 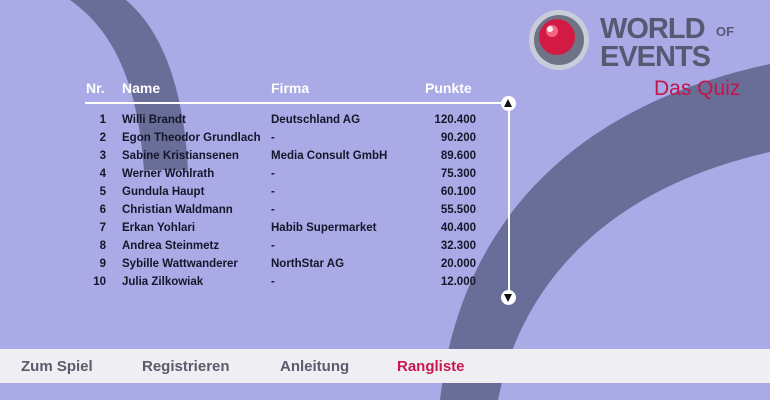 What do you see at coordinates (177, 210) in the screenshot?
I see `name-cell: Christian Waldmann` at bounding box center [177, 210].